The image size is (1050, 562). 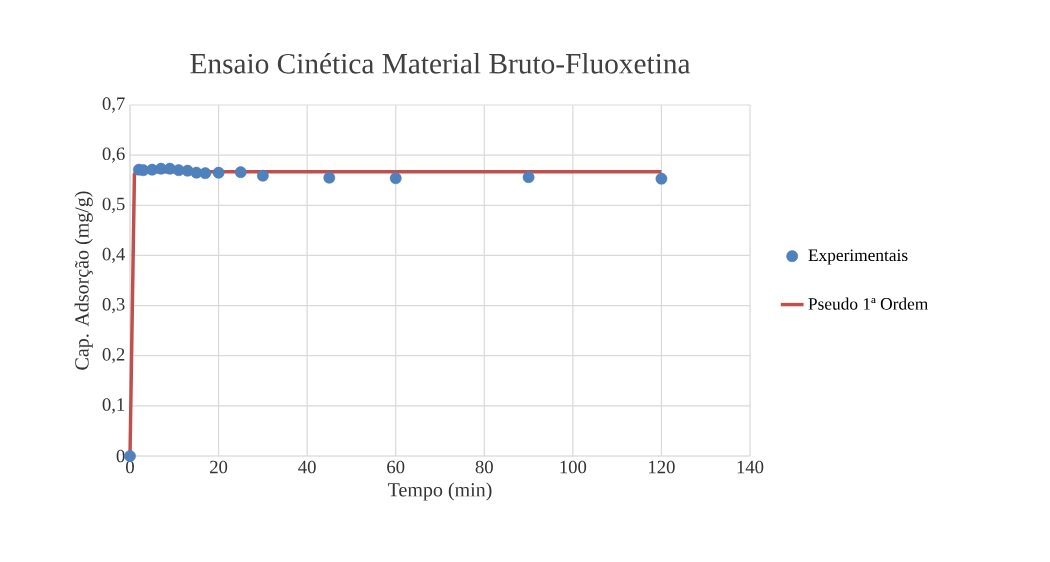 I want to click on x-tick-label: 120, so click(x=662, y=467).